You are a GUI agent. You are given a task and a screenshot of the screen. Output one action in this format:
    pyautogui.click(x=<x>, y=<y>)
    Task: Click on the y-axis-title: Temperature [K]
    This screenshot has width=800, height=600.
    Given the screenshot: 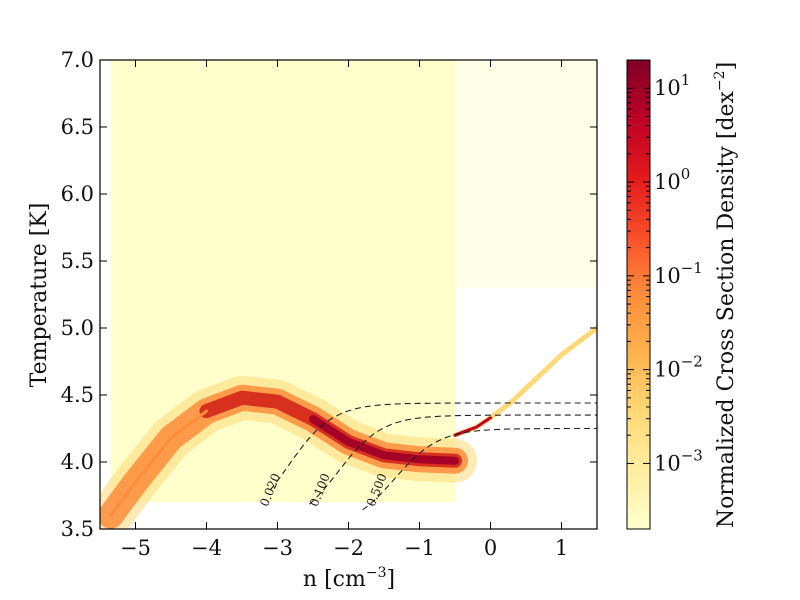 What is the action you would take?
    pyautogui.click(x=39, y=295)
    